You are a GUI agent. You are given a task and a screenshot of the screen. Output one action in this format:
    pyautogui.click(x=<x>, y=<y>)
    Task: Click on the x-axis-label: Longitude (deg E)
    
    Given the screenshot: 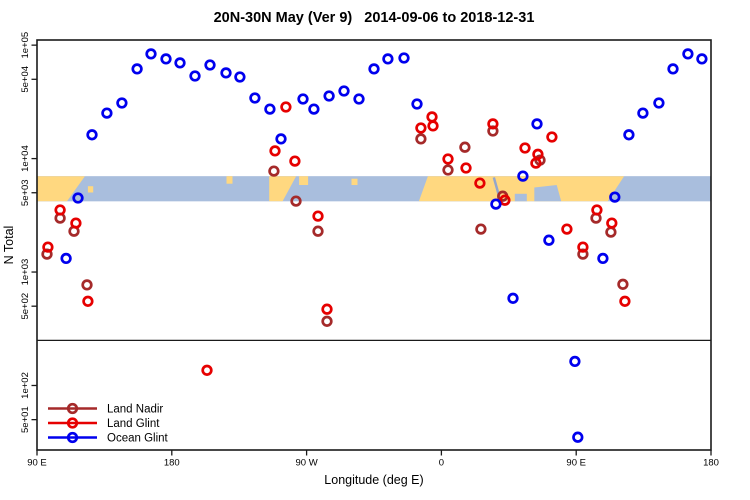 What is the action you would take?
    pyautogui.click(x=373, y=480)
    